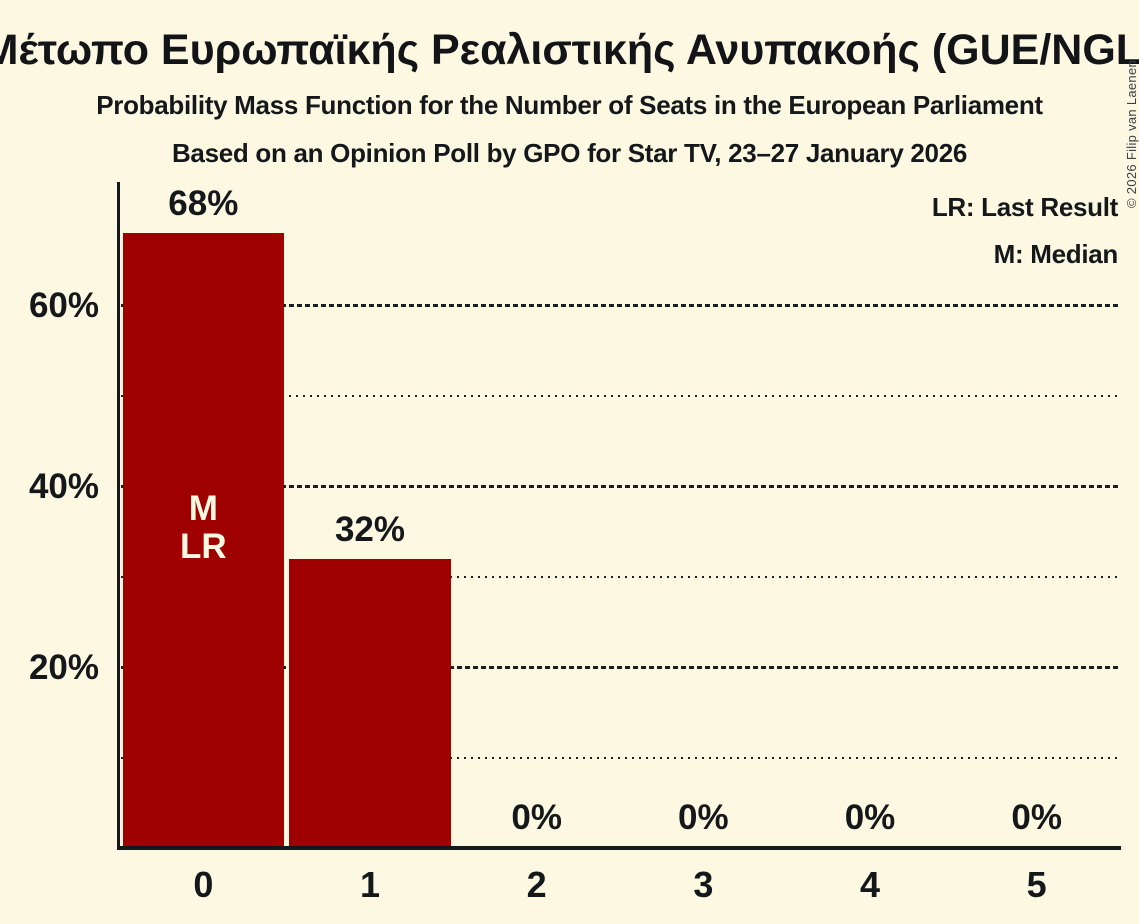 Image resolution: width=1139 pixels, height=924 pixels. Describe the element at coordinates (370, 529) in the screenshot. I see `bar-value-label: 32%` at that location.